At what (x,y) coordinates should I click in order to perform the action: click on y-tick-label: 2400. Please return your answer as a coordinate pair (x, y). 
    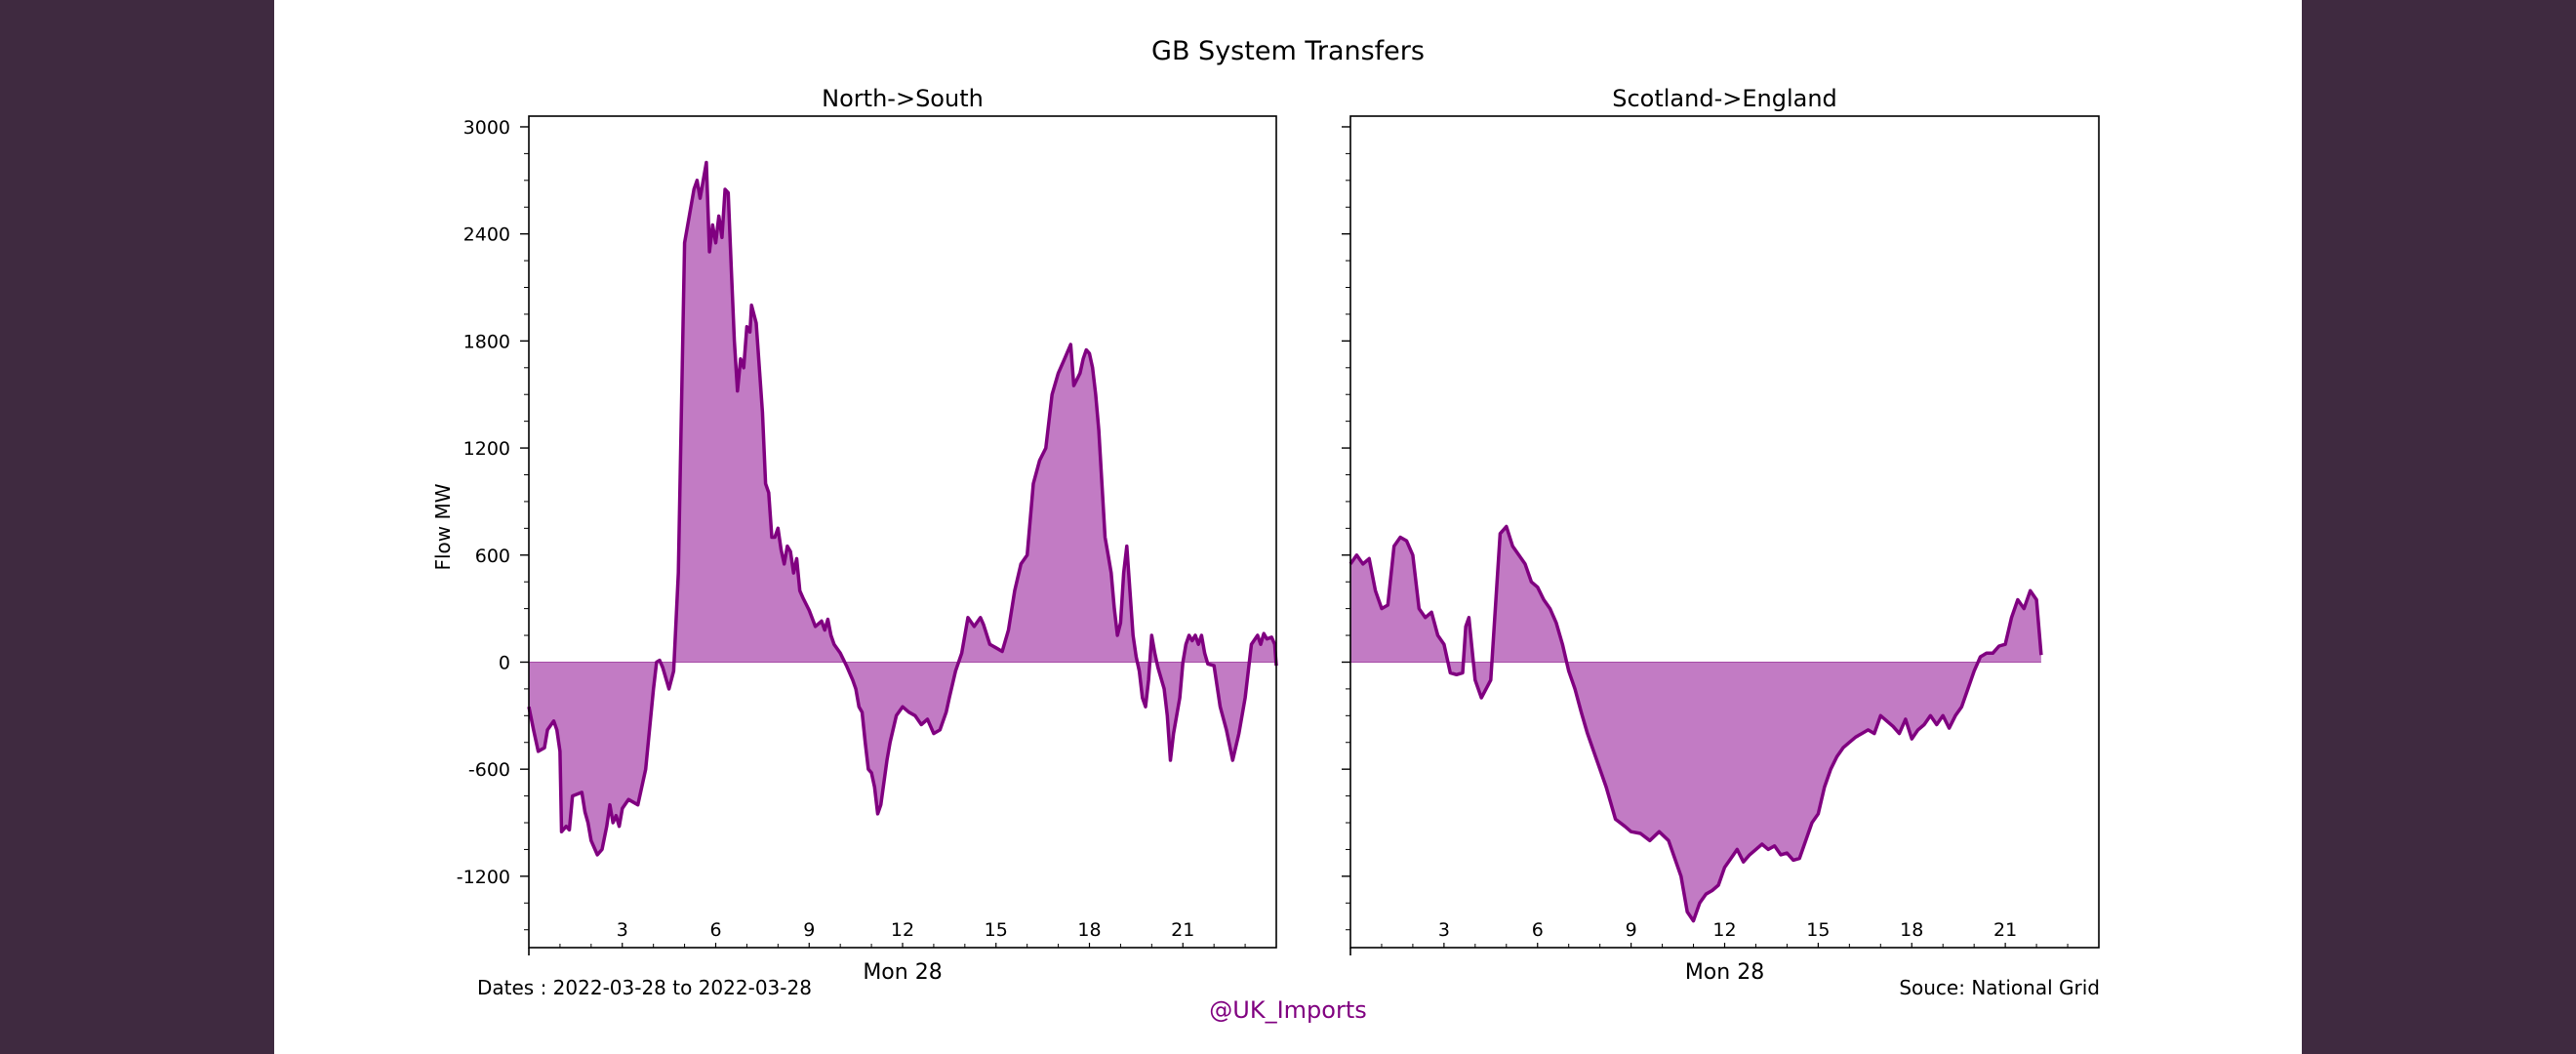
    Looking at the image, I should click on (486, 235).